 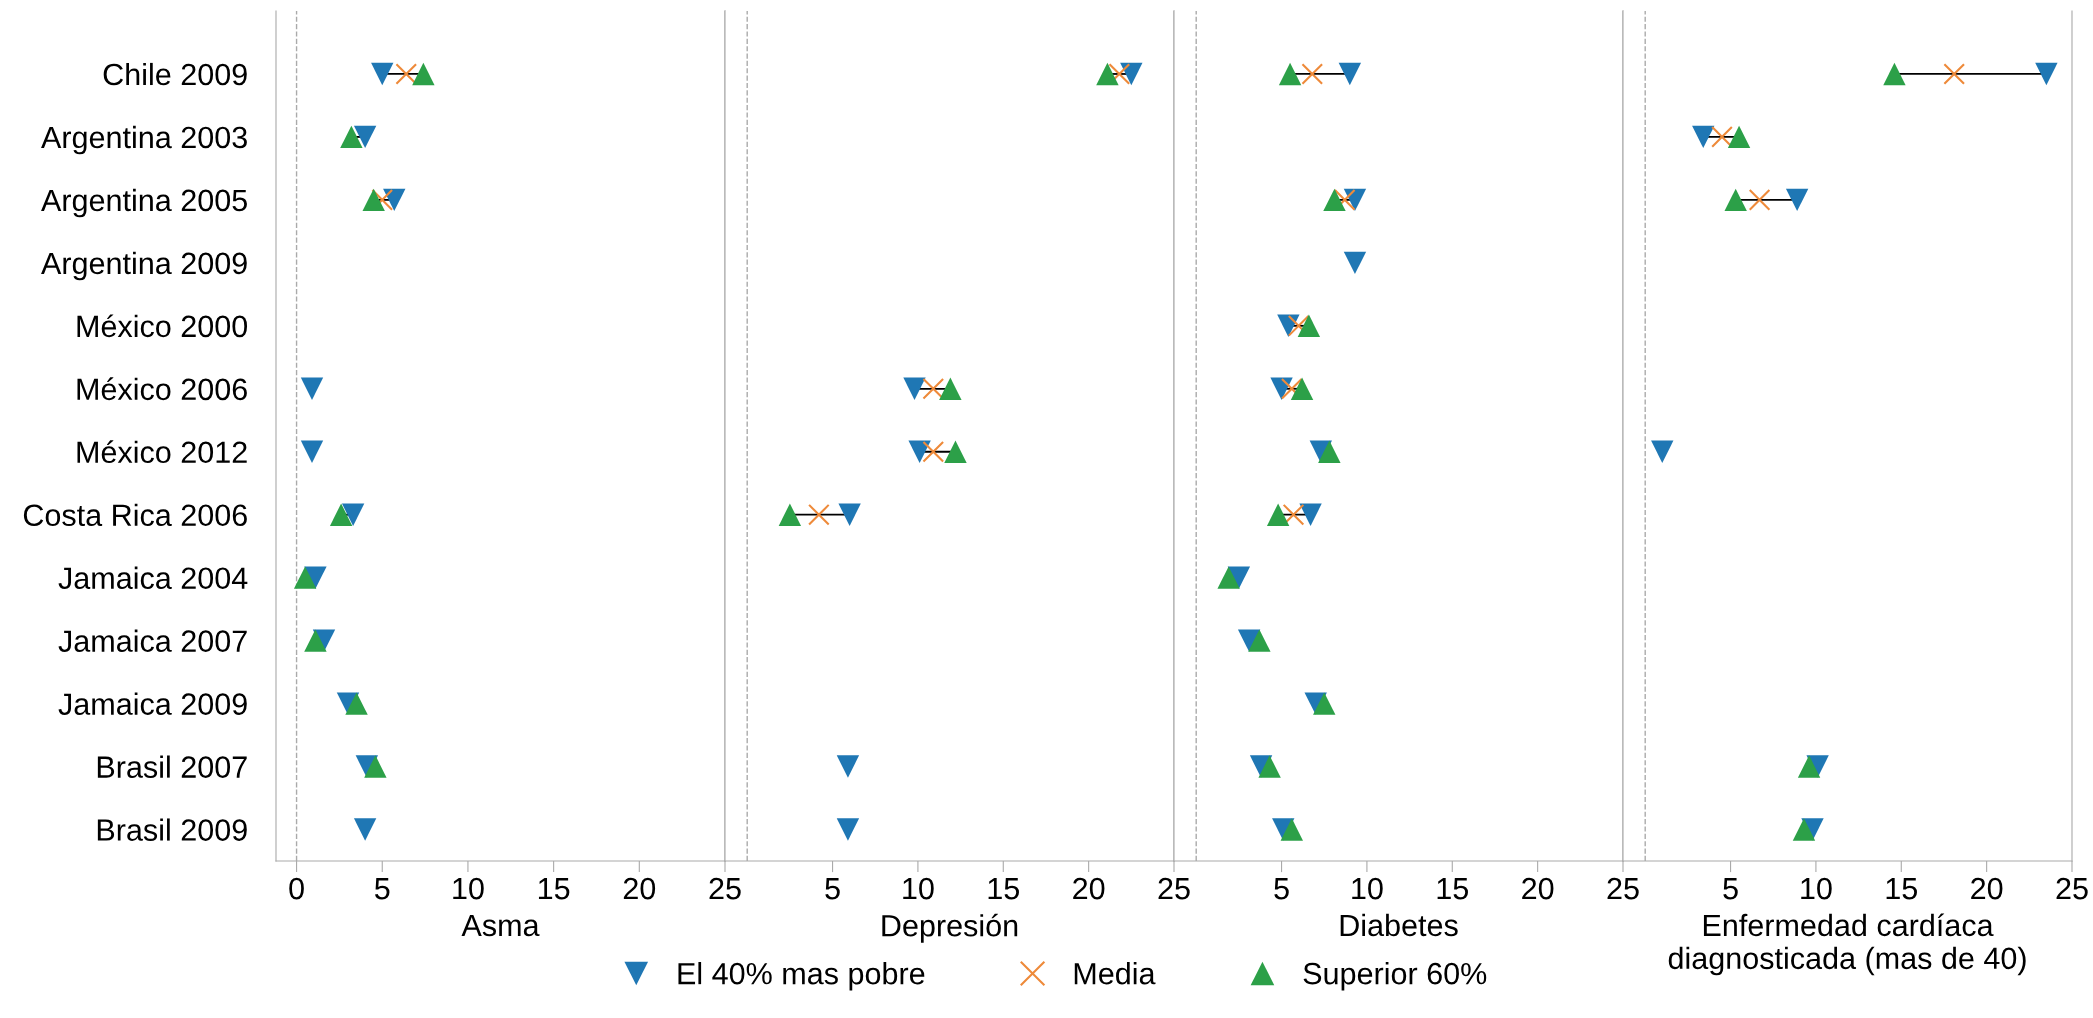 I want to click on y-tick-label: Jamaica 2009, so click(x=152, y=703).